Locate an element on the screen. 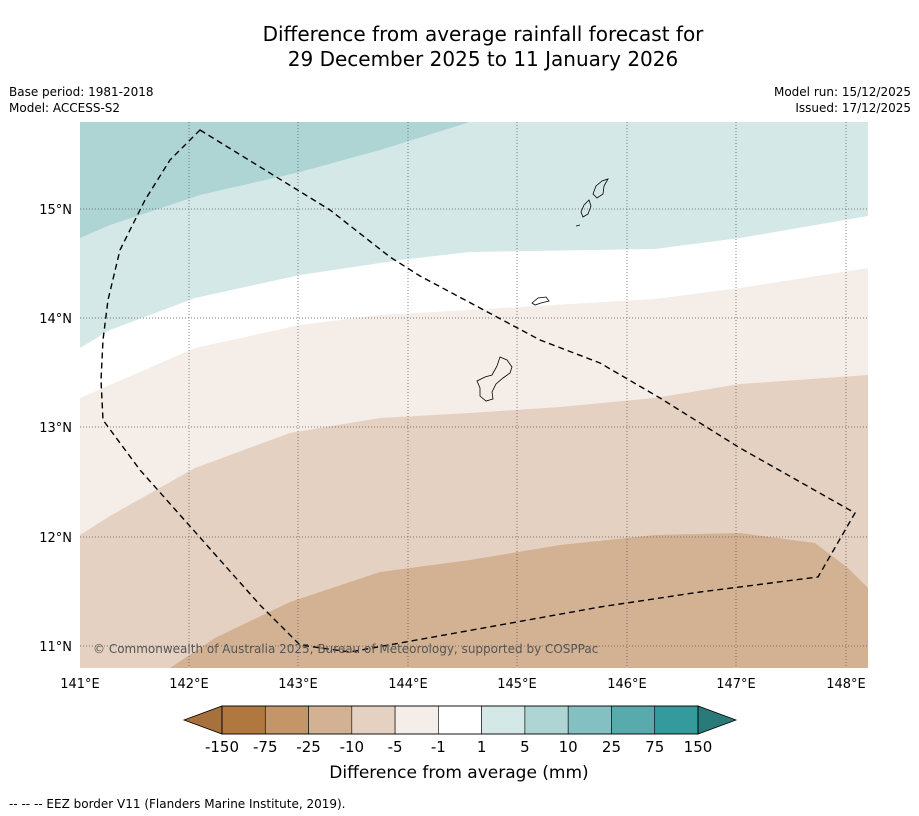 The image size is (919, 816). lon-tick-142: 142°E is located at coordinates (189, 684).